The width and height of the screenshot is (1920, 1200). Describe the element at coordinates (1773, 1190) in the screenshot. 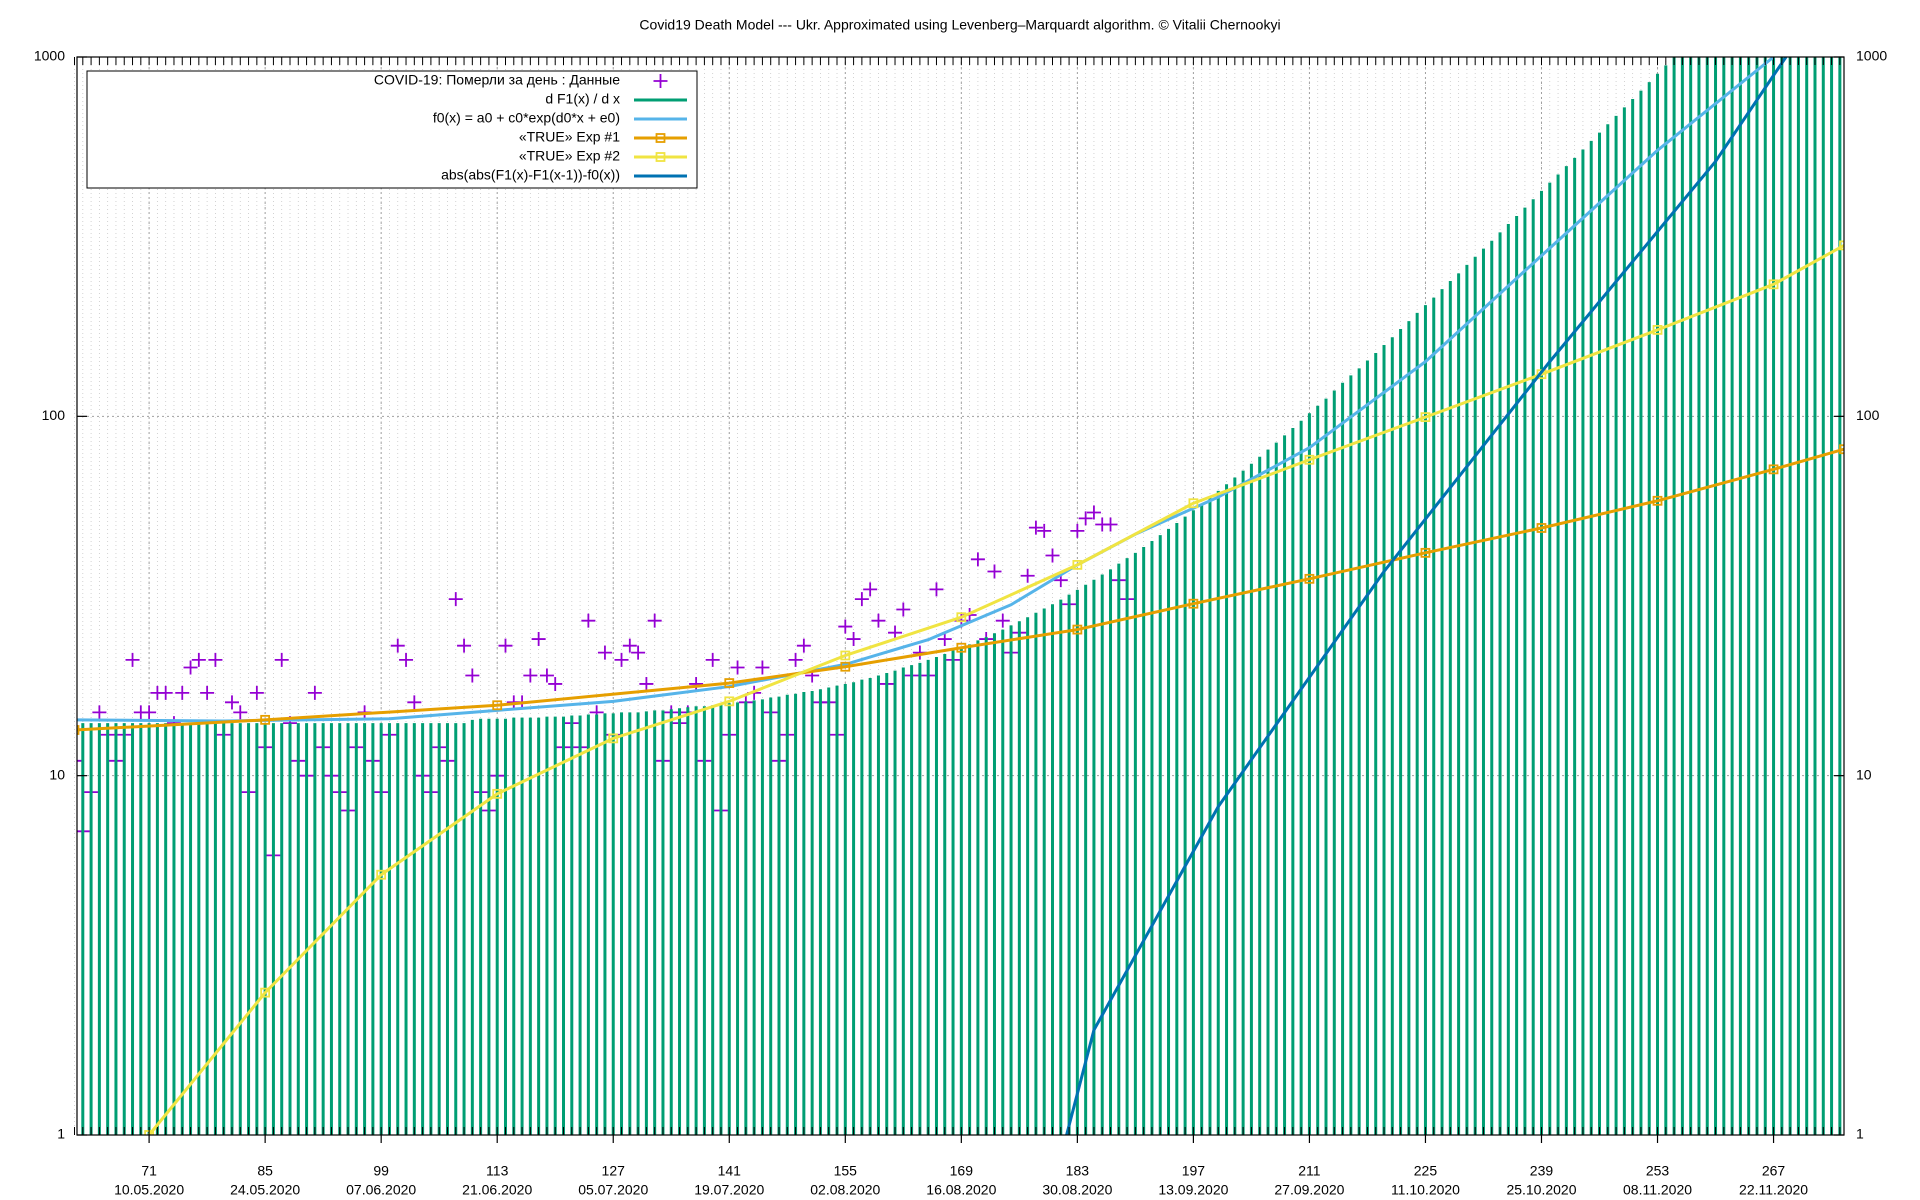

I see `x-tick-date: 22.11.2020` at that location.